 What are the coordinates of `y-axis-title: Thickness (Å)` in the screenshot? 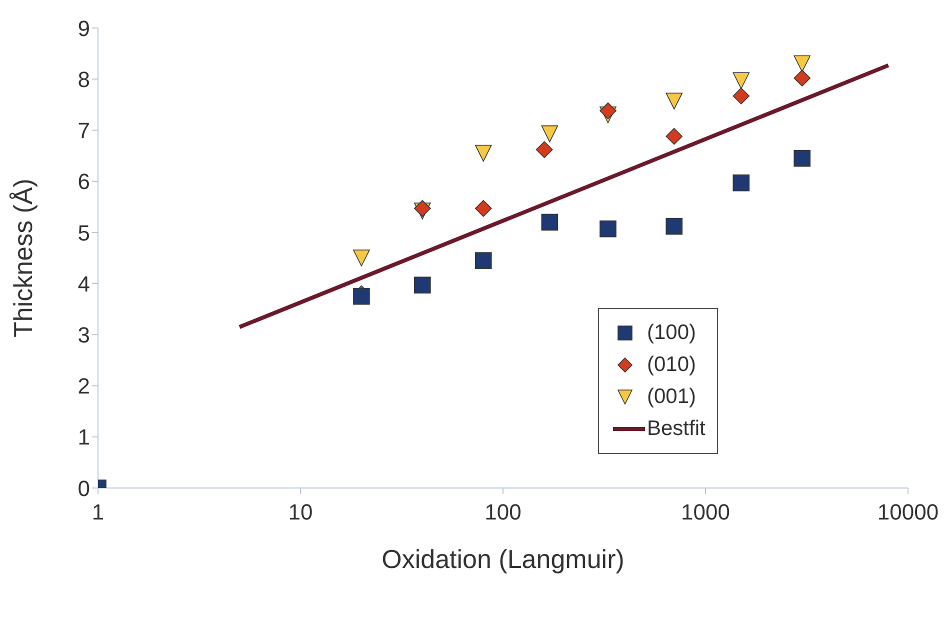 It's located at (23, 258).